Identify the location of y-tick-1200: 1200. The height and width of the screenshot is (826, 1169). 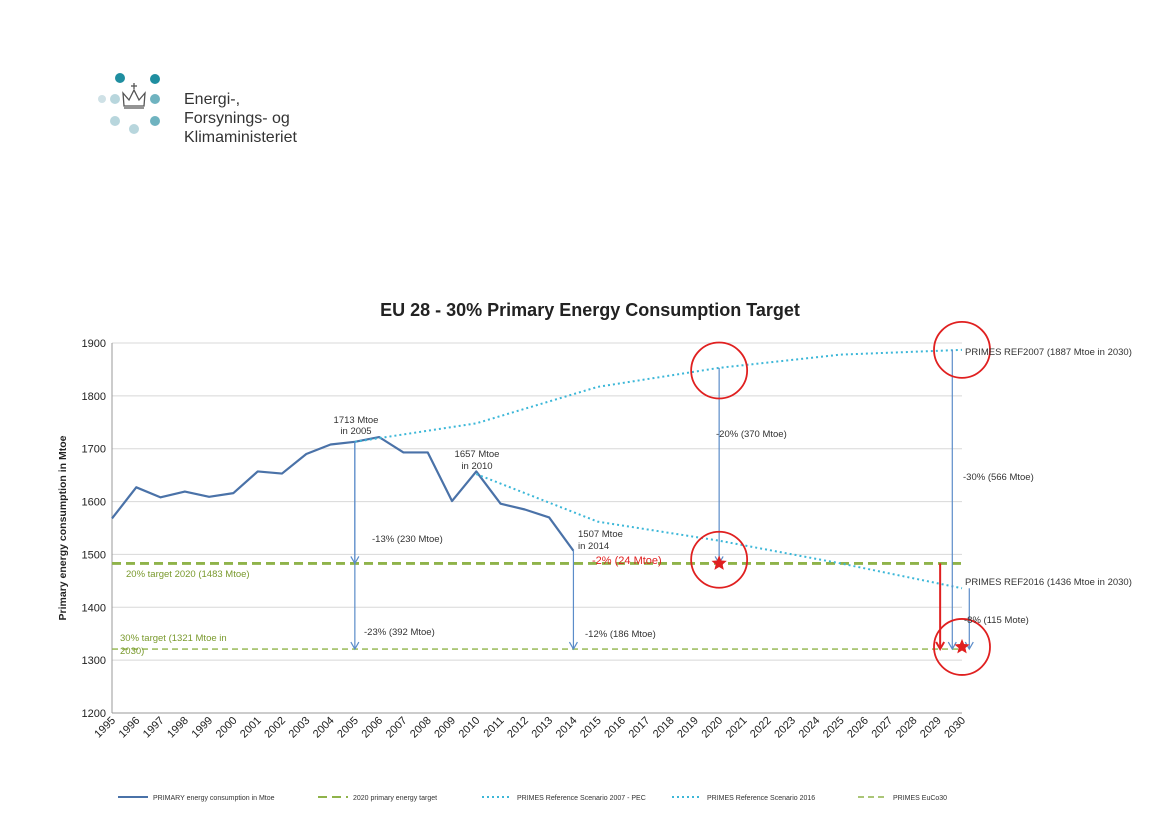
(94, 714).